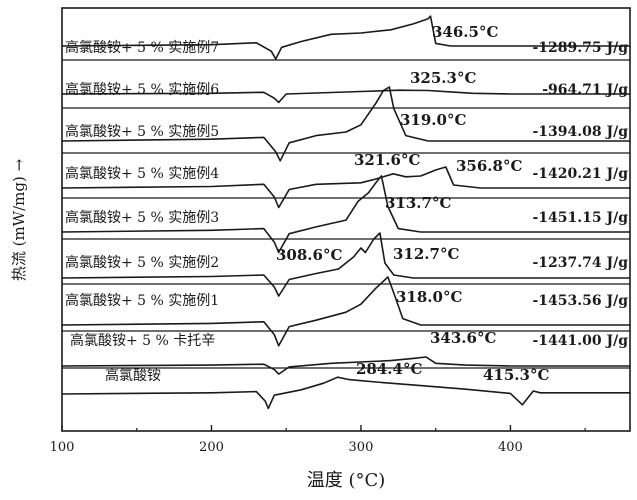 Image resolution: width=637 pixels, height=500 pixels. I want to click on peak-temperature-label: 318.0°C, so click(429, 297).